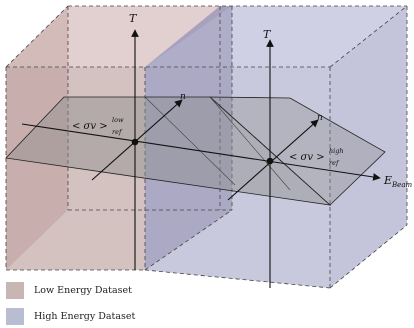 This screenshot has width=414, height=328. I want to click on left-rate-label: < σv >, so click(90, 126).